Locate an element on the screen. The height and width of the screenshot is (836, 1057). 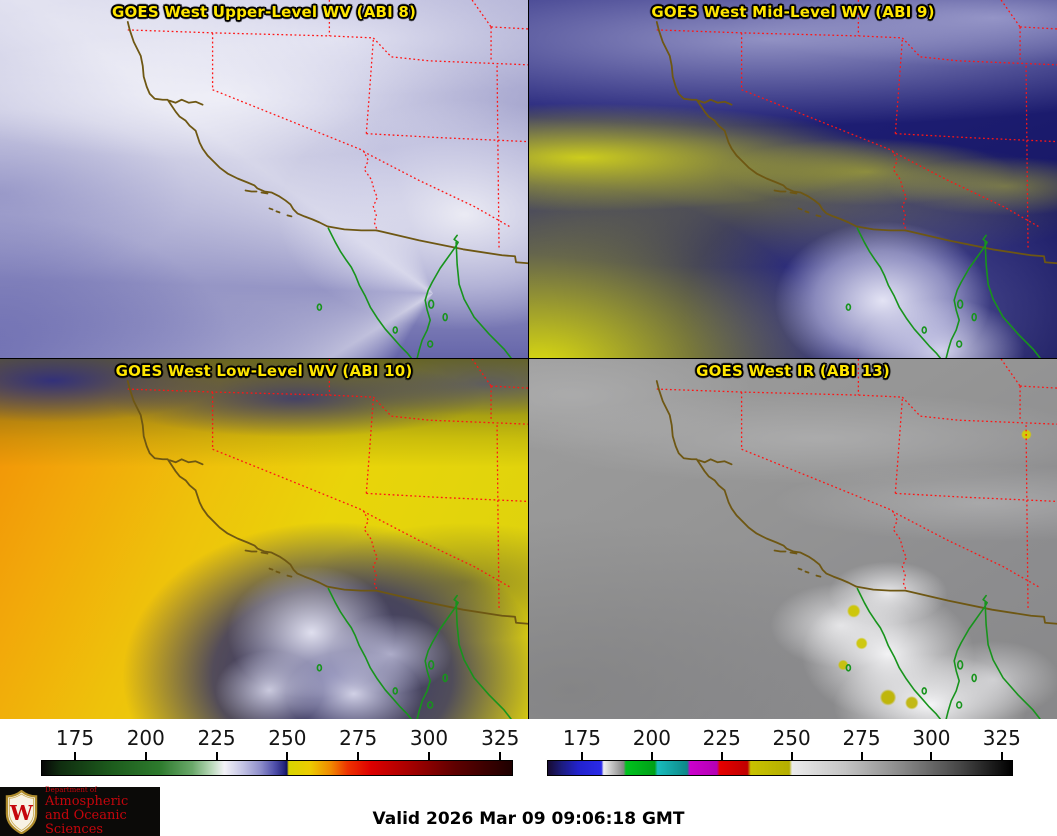
colorbar-ir: 175 200 225 250 275 300 325 is located at coordinates (784, 752).